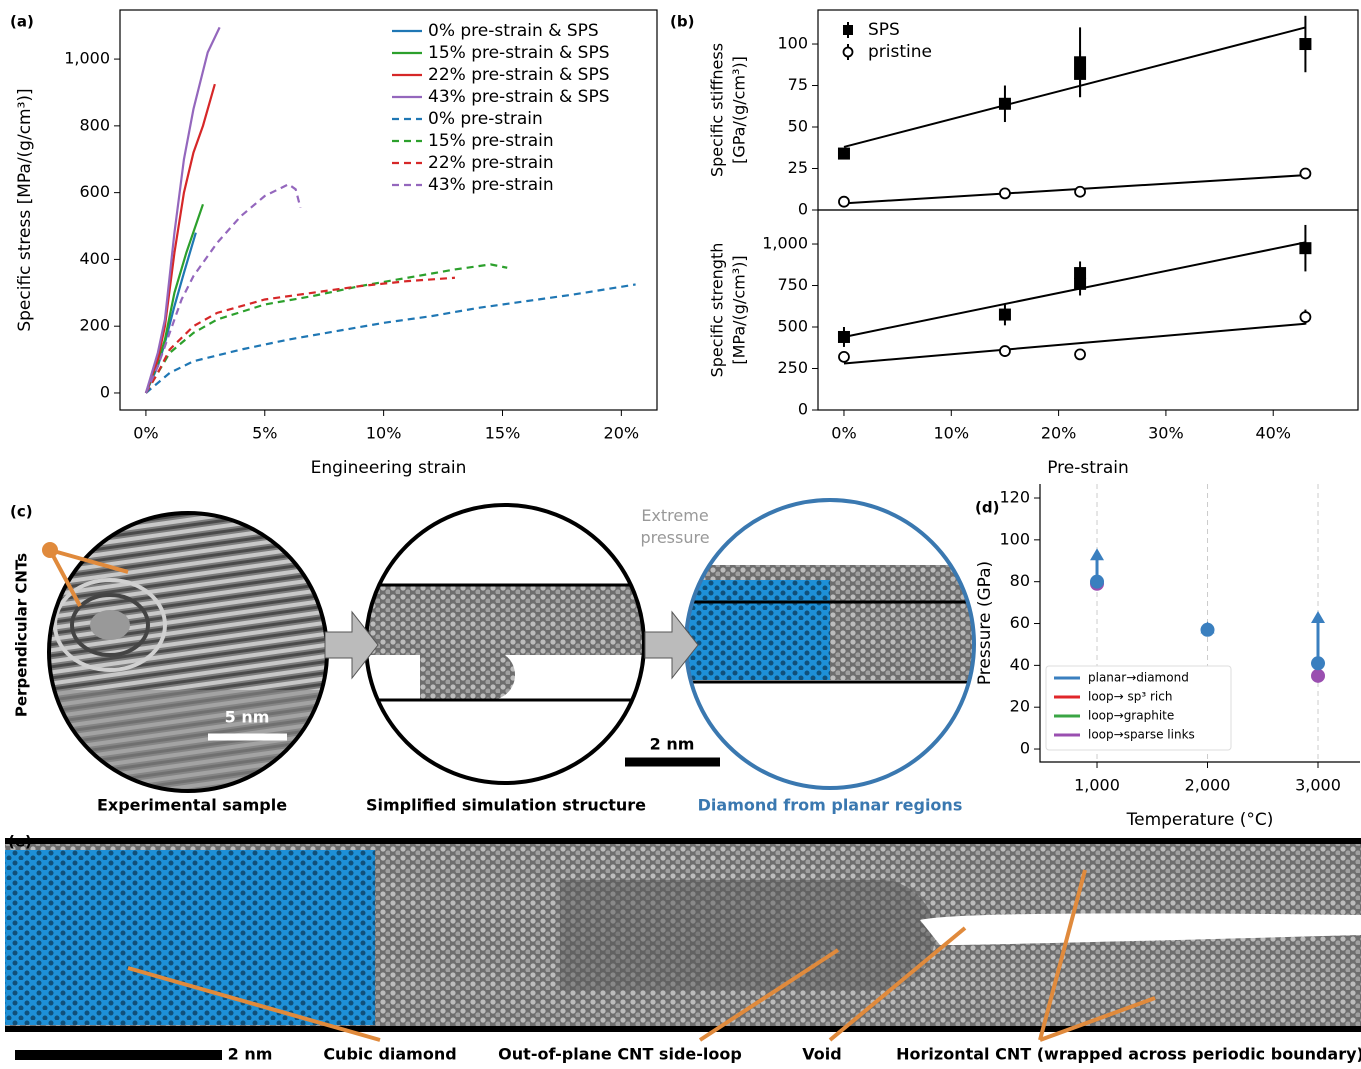  Describe the element at coordinates (987, 508) in the screenshot. I see `panel-label: (d)` at that location.